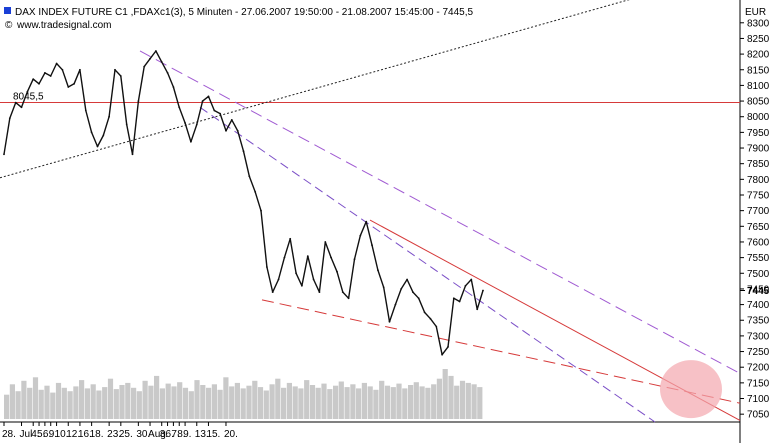 The image size is (770, 443). What do you see at coordinates (758, 211) in the screenshot?
I see `y-tick-label: 7700` at bounding box center [758, 211].